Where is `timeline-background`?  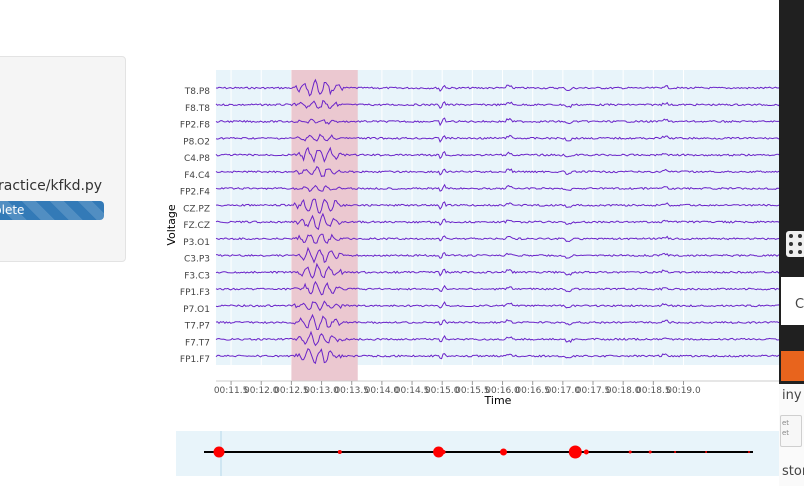
timeline-background is located at coordinates (478, 453).